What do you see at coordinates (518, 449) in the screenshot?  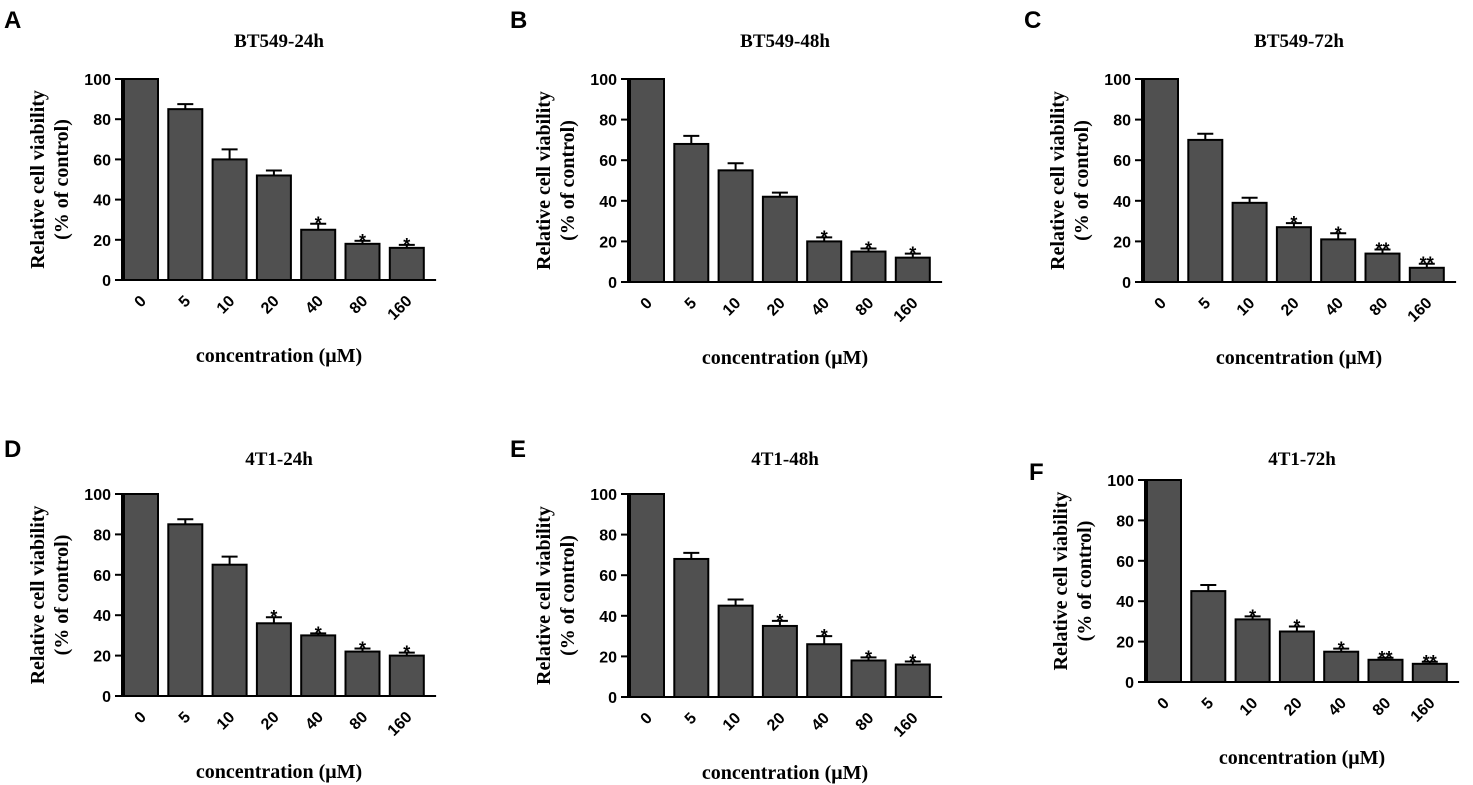 I see `panel-letter: E` at bounding box center [518, 449].